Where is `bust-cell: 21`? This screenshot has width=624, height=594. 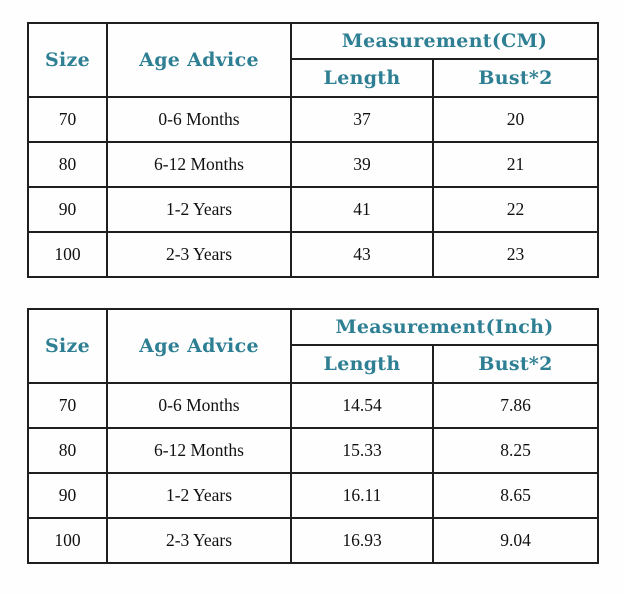
bust-cell: 21 is located at coordinates (515, 164).